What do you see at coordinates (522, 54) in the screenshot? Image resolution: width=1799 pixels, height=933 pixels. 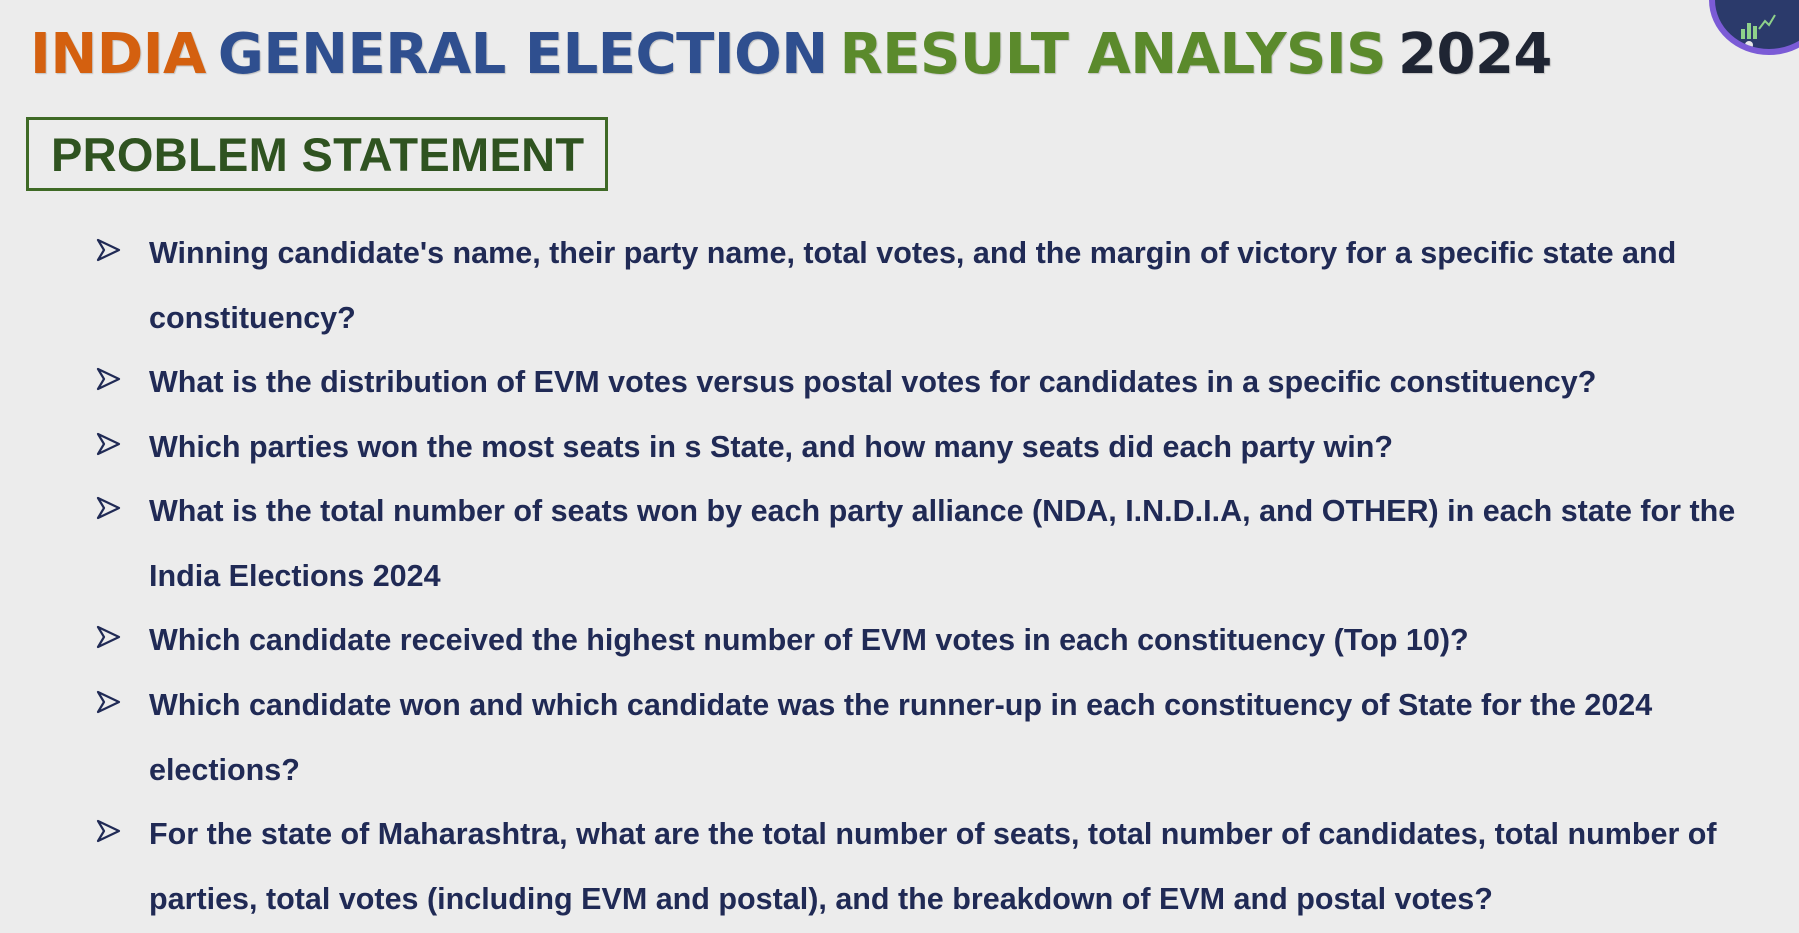 I see `title-general-election: GENERAL ELECTION` at bounding box center [522, 54].